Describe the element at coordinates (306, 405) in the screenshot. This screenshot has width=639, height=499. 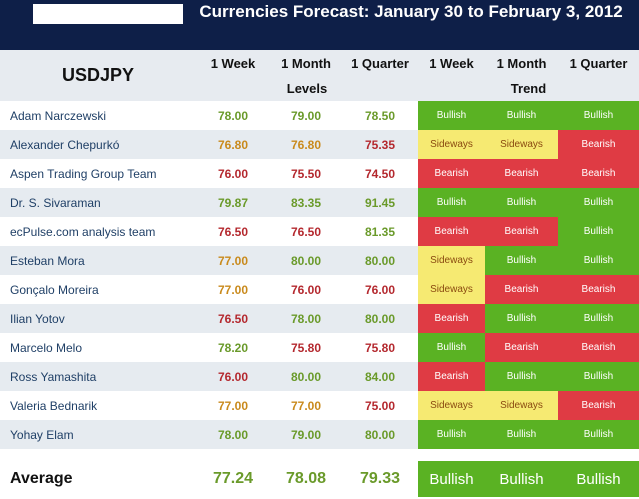
I see `level-month: 77.00` at that location.